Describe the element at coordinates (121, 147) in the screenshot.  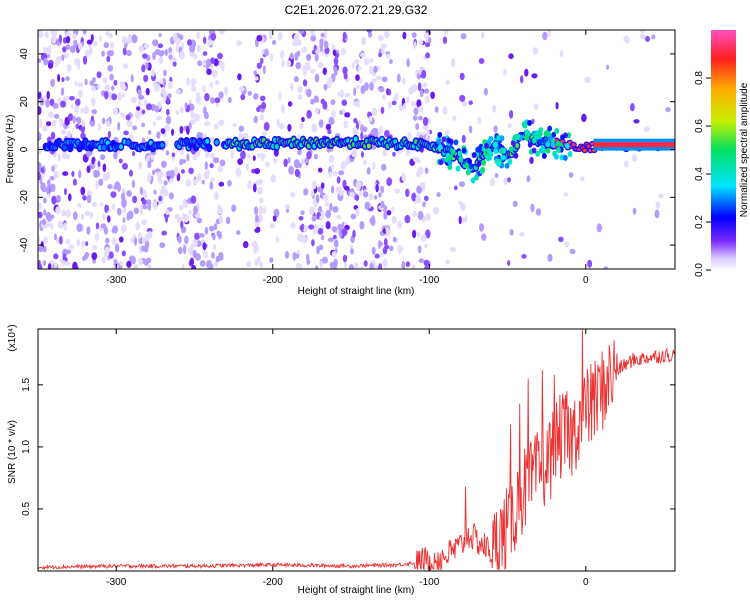
I see `ridge-core` at that location.